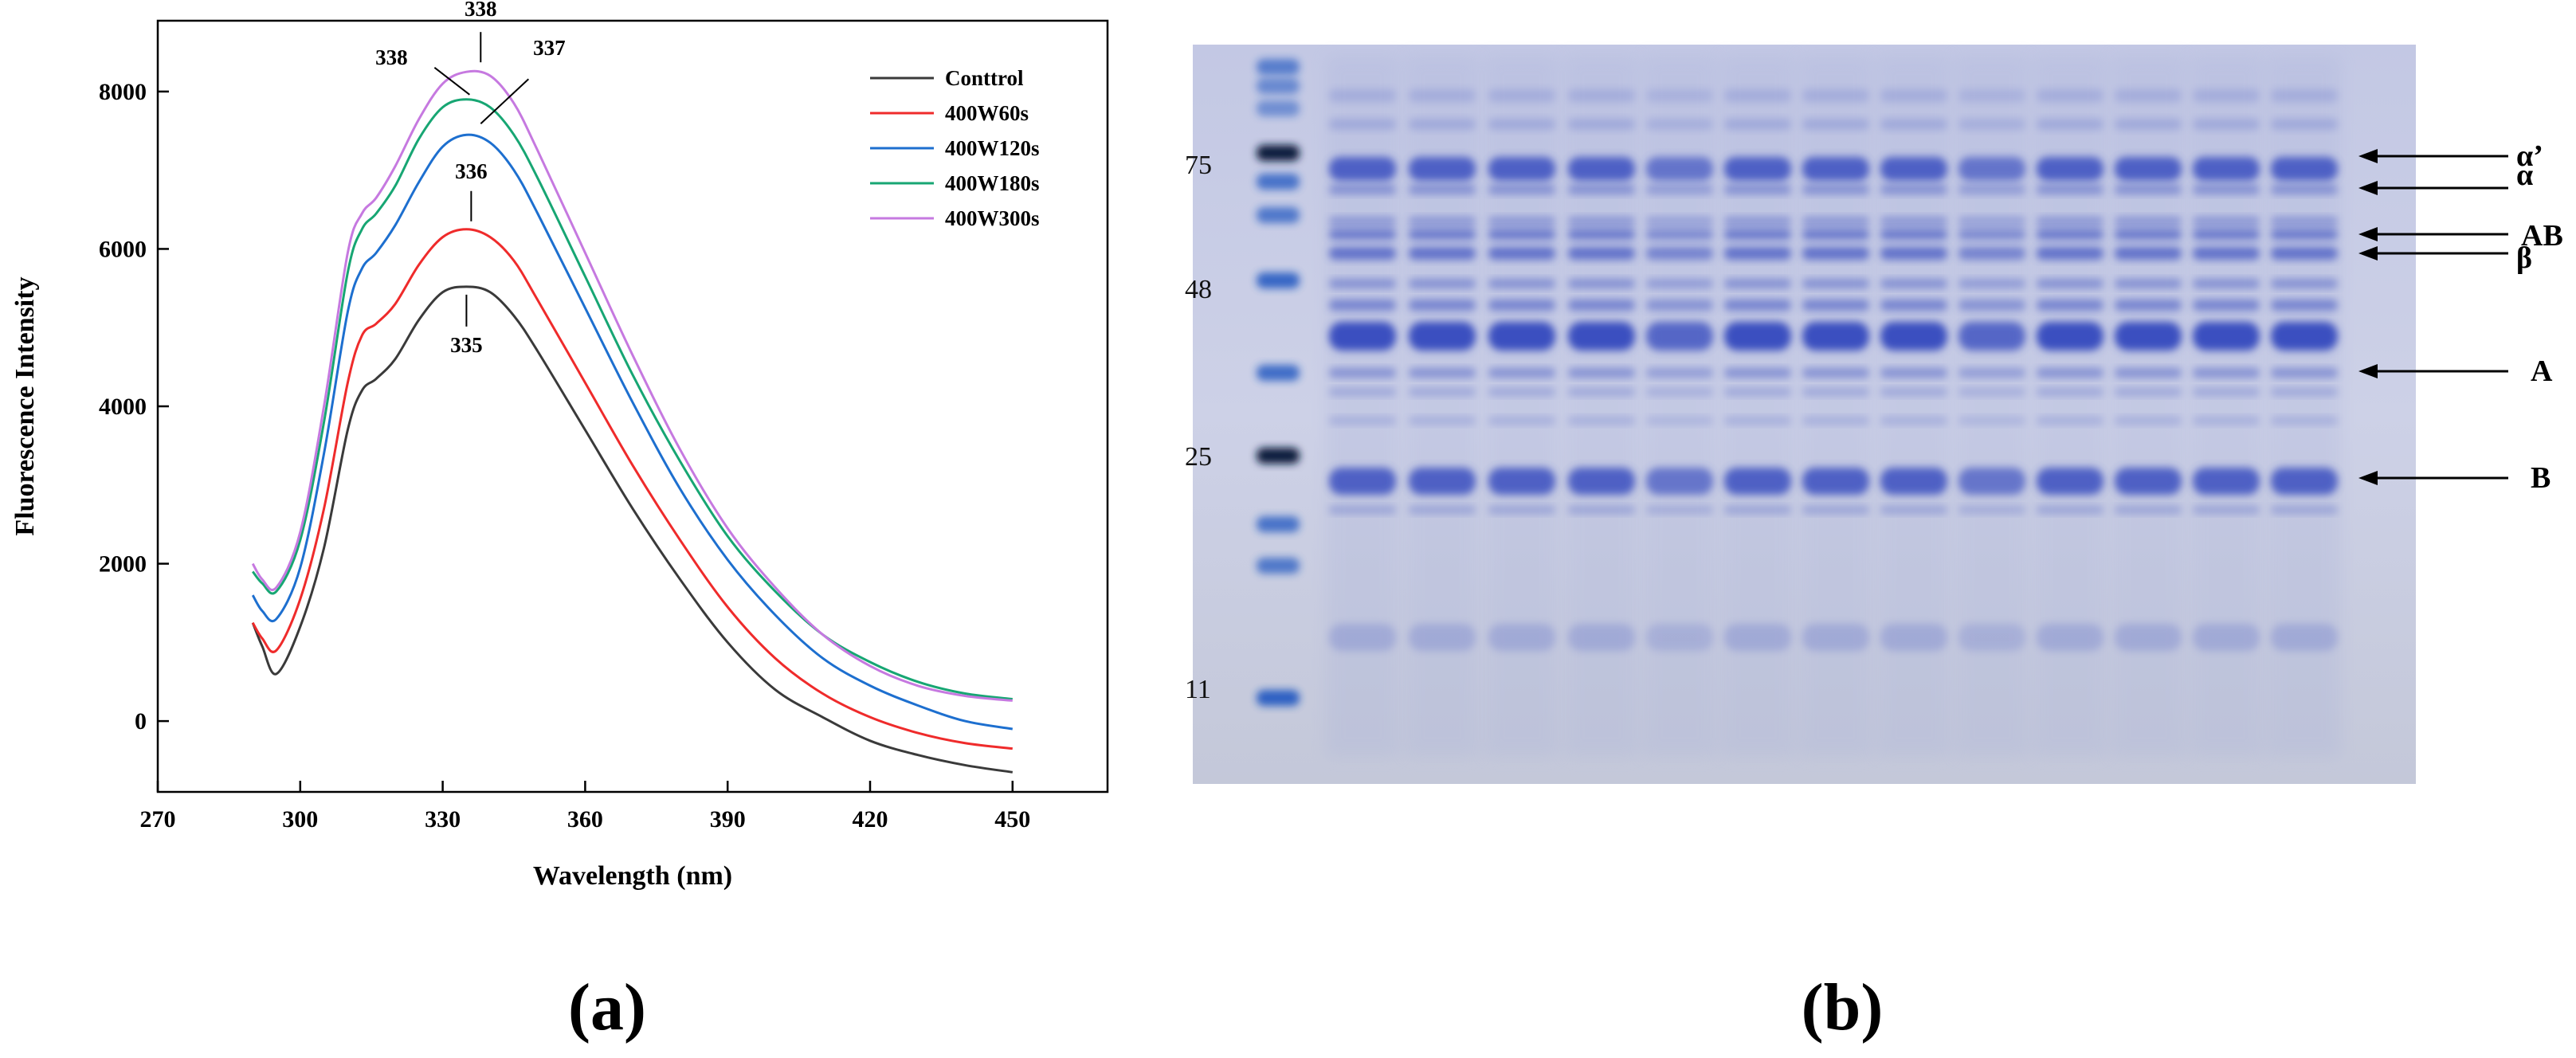 The height and width of the screenshot is (1058, 2576). I want to click on legend-entry: 400W300s, so click(993, 218).